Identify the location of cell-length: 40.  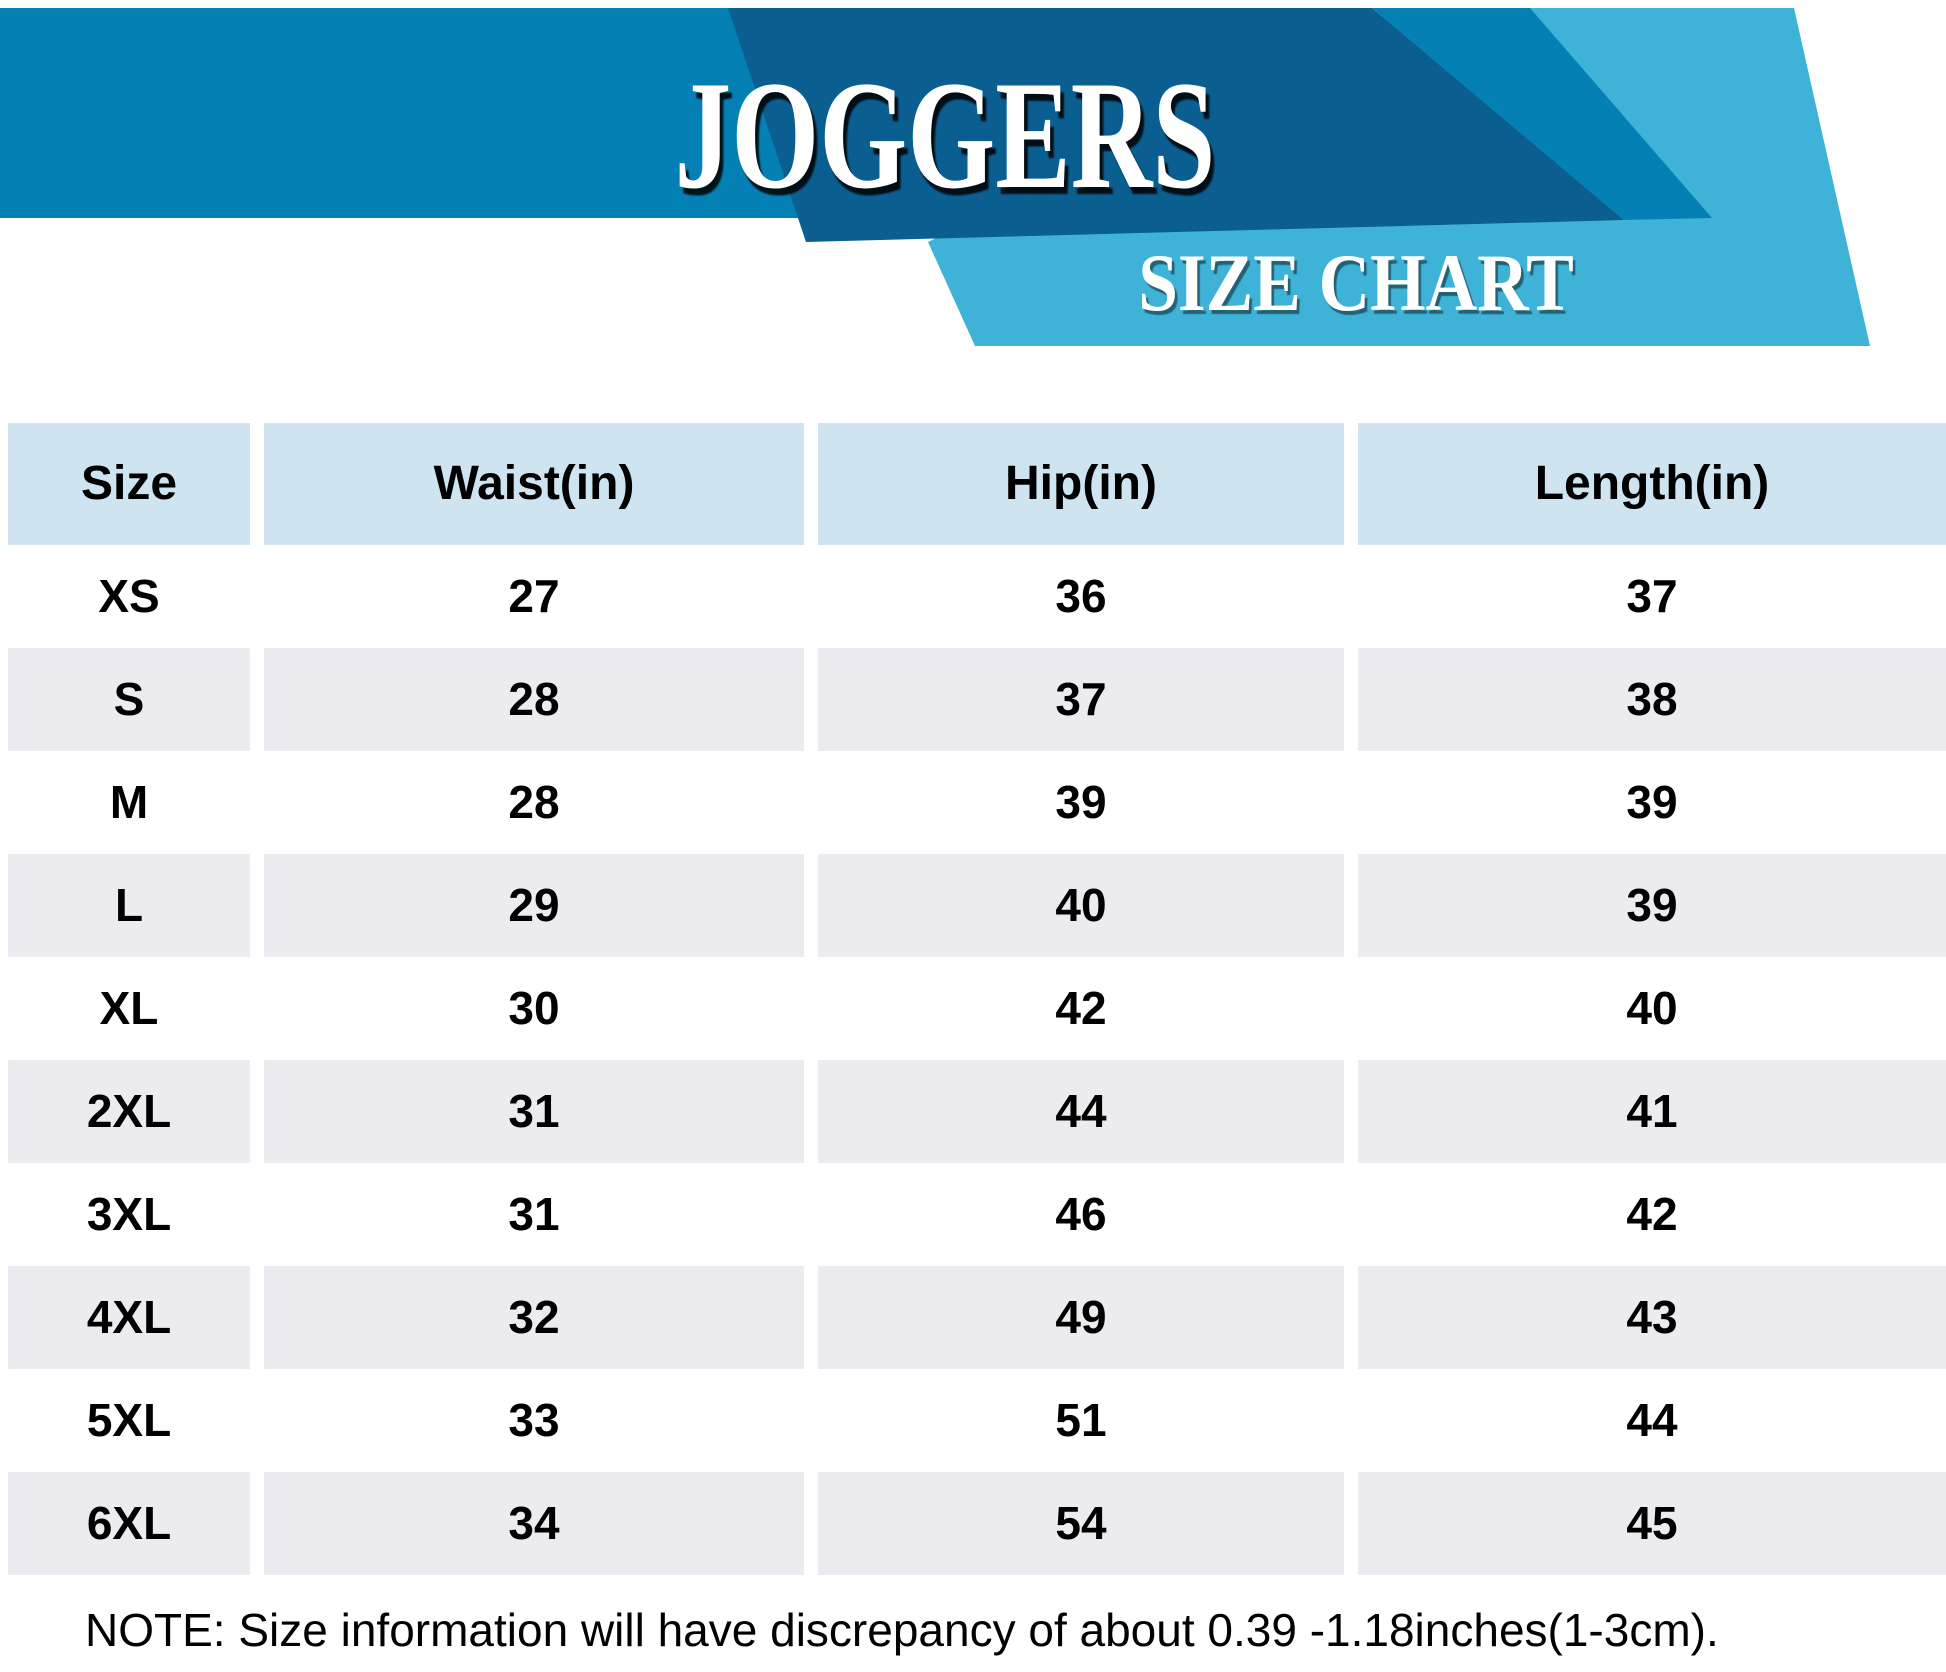
(1652, 1008).